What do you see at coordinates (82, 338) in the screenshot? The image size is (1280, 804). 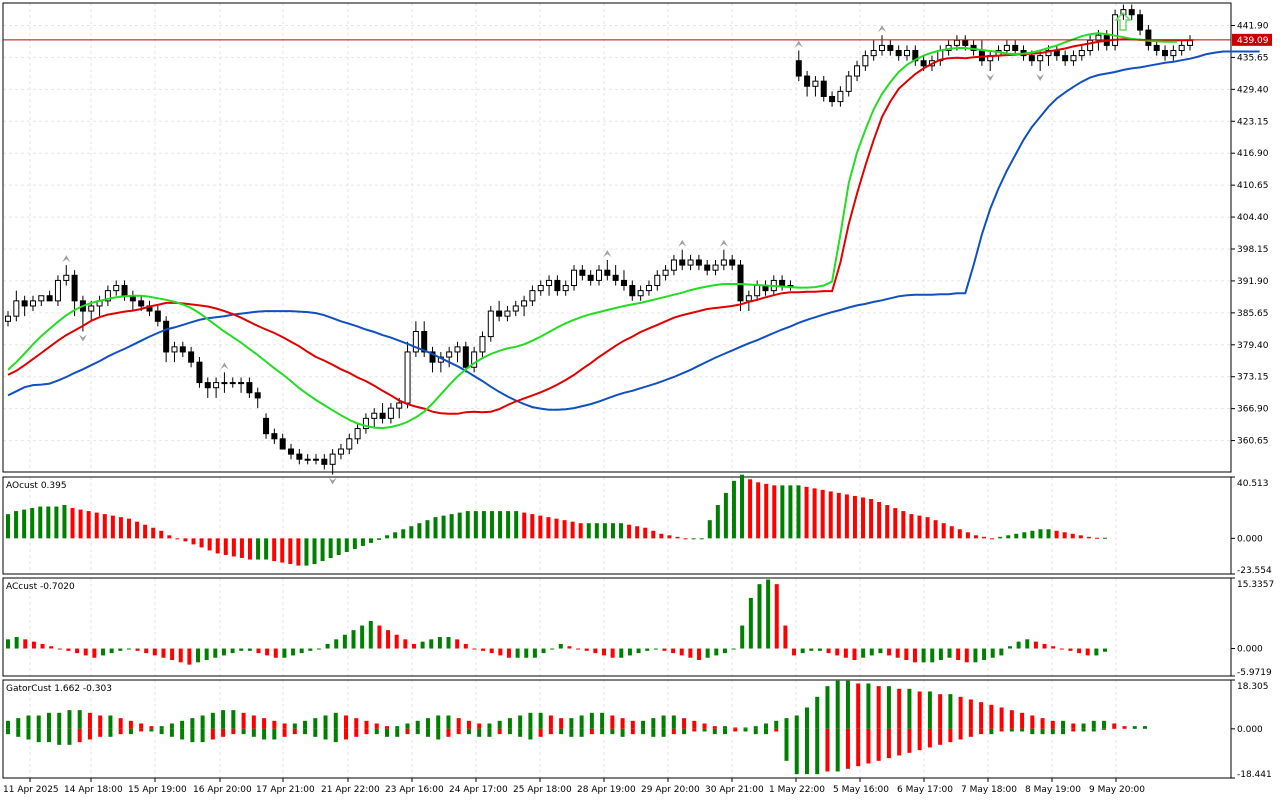 I see `fractal-down-mark` at bounding box center [82, 338].